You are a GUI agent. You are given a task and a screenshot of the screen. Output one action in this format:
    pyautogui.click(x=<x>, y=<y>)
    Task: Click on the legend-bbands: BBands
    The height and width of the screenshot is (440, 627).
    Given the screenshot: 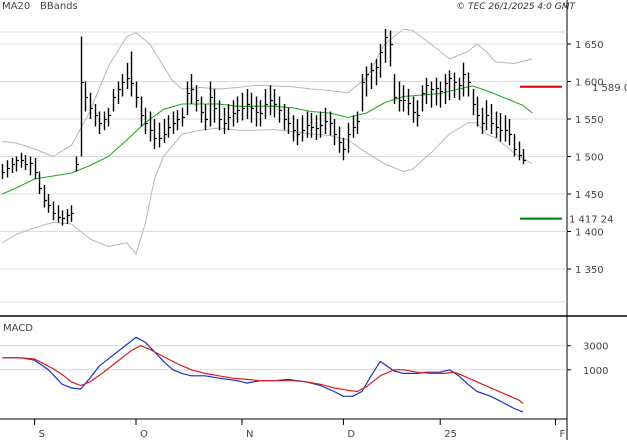 What is the action you would take?
    pyautogui.click(x=59, y=6)
    